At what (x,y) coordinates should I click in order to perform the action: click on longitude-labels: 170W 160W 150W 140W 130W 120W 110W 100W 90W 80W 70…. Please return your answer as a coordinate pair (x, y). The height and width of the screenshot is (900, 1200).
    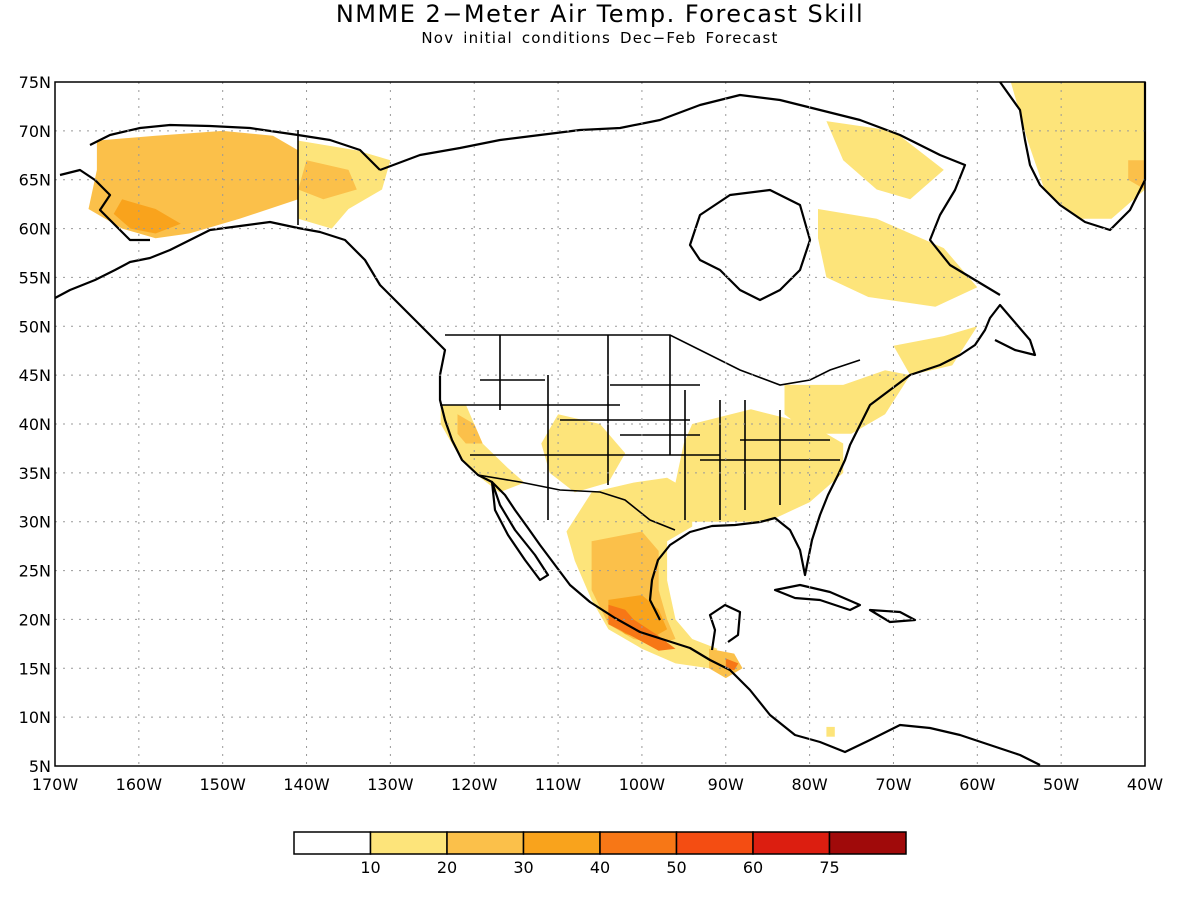
    Looking at the image, I should click on (597, 784).